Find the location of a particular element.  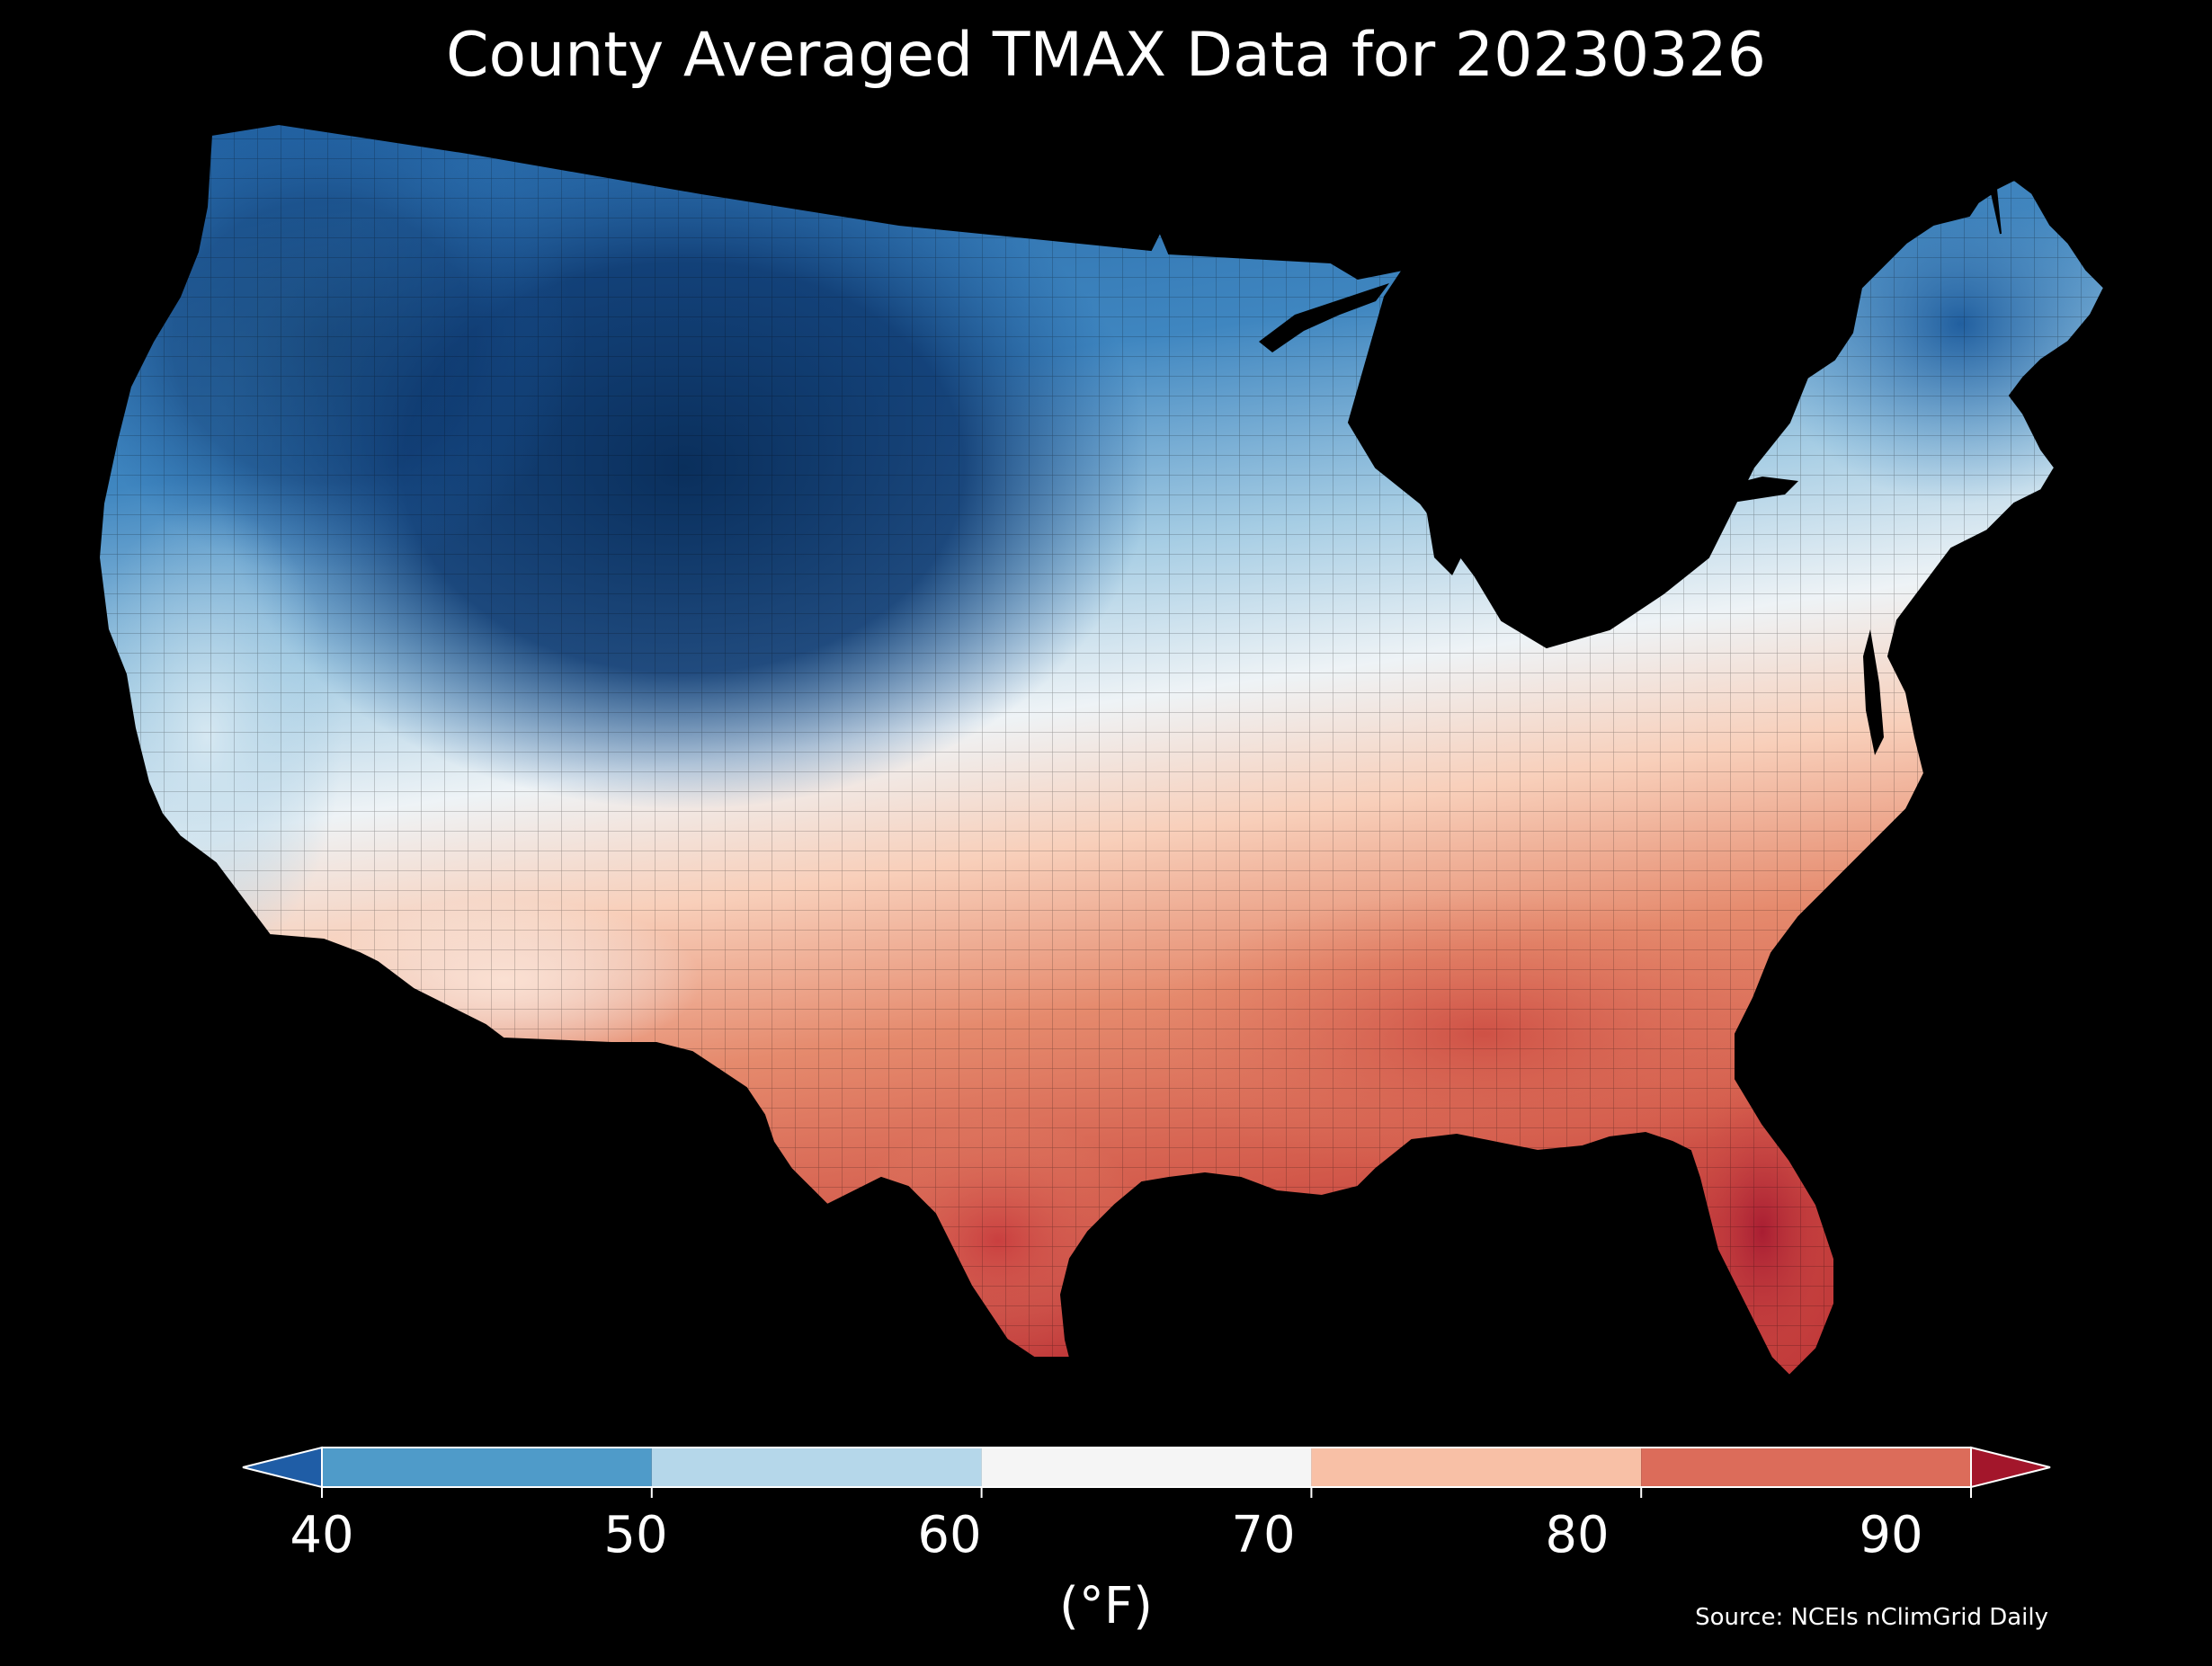

colorbar-ticks is located at coordinates (1146, 1493).